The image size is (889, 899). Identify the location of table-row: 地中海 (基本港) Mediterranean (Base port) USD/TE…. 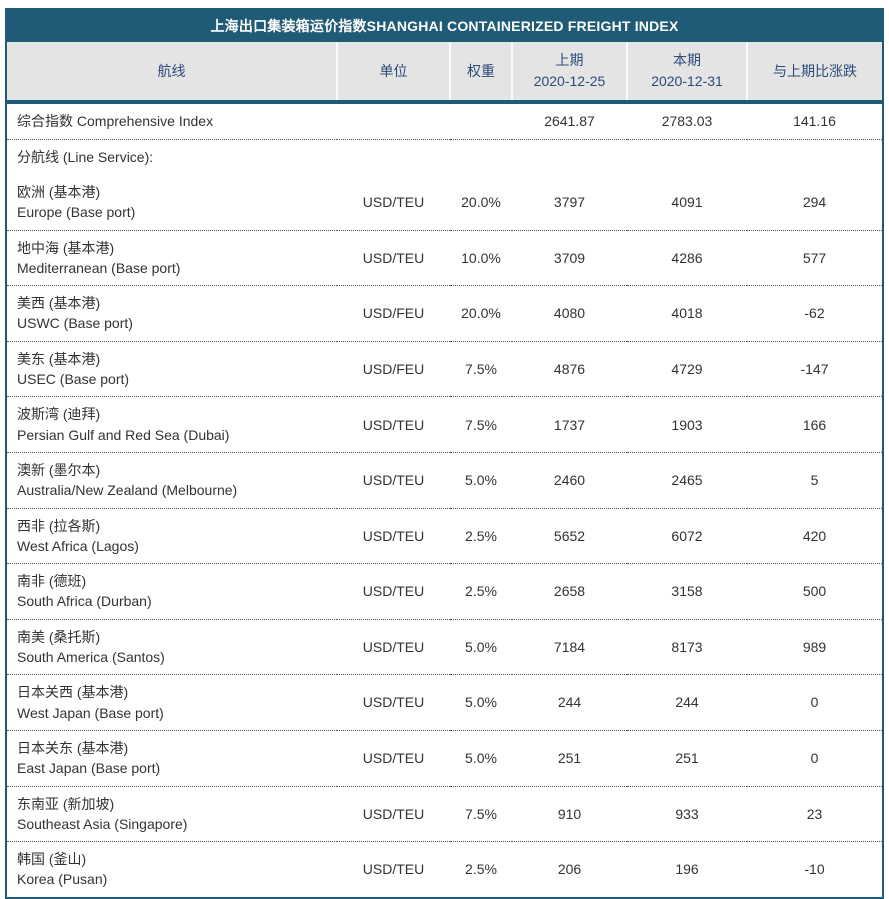
(444, 257).